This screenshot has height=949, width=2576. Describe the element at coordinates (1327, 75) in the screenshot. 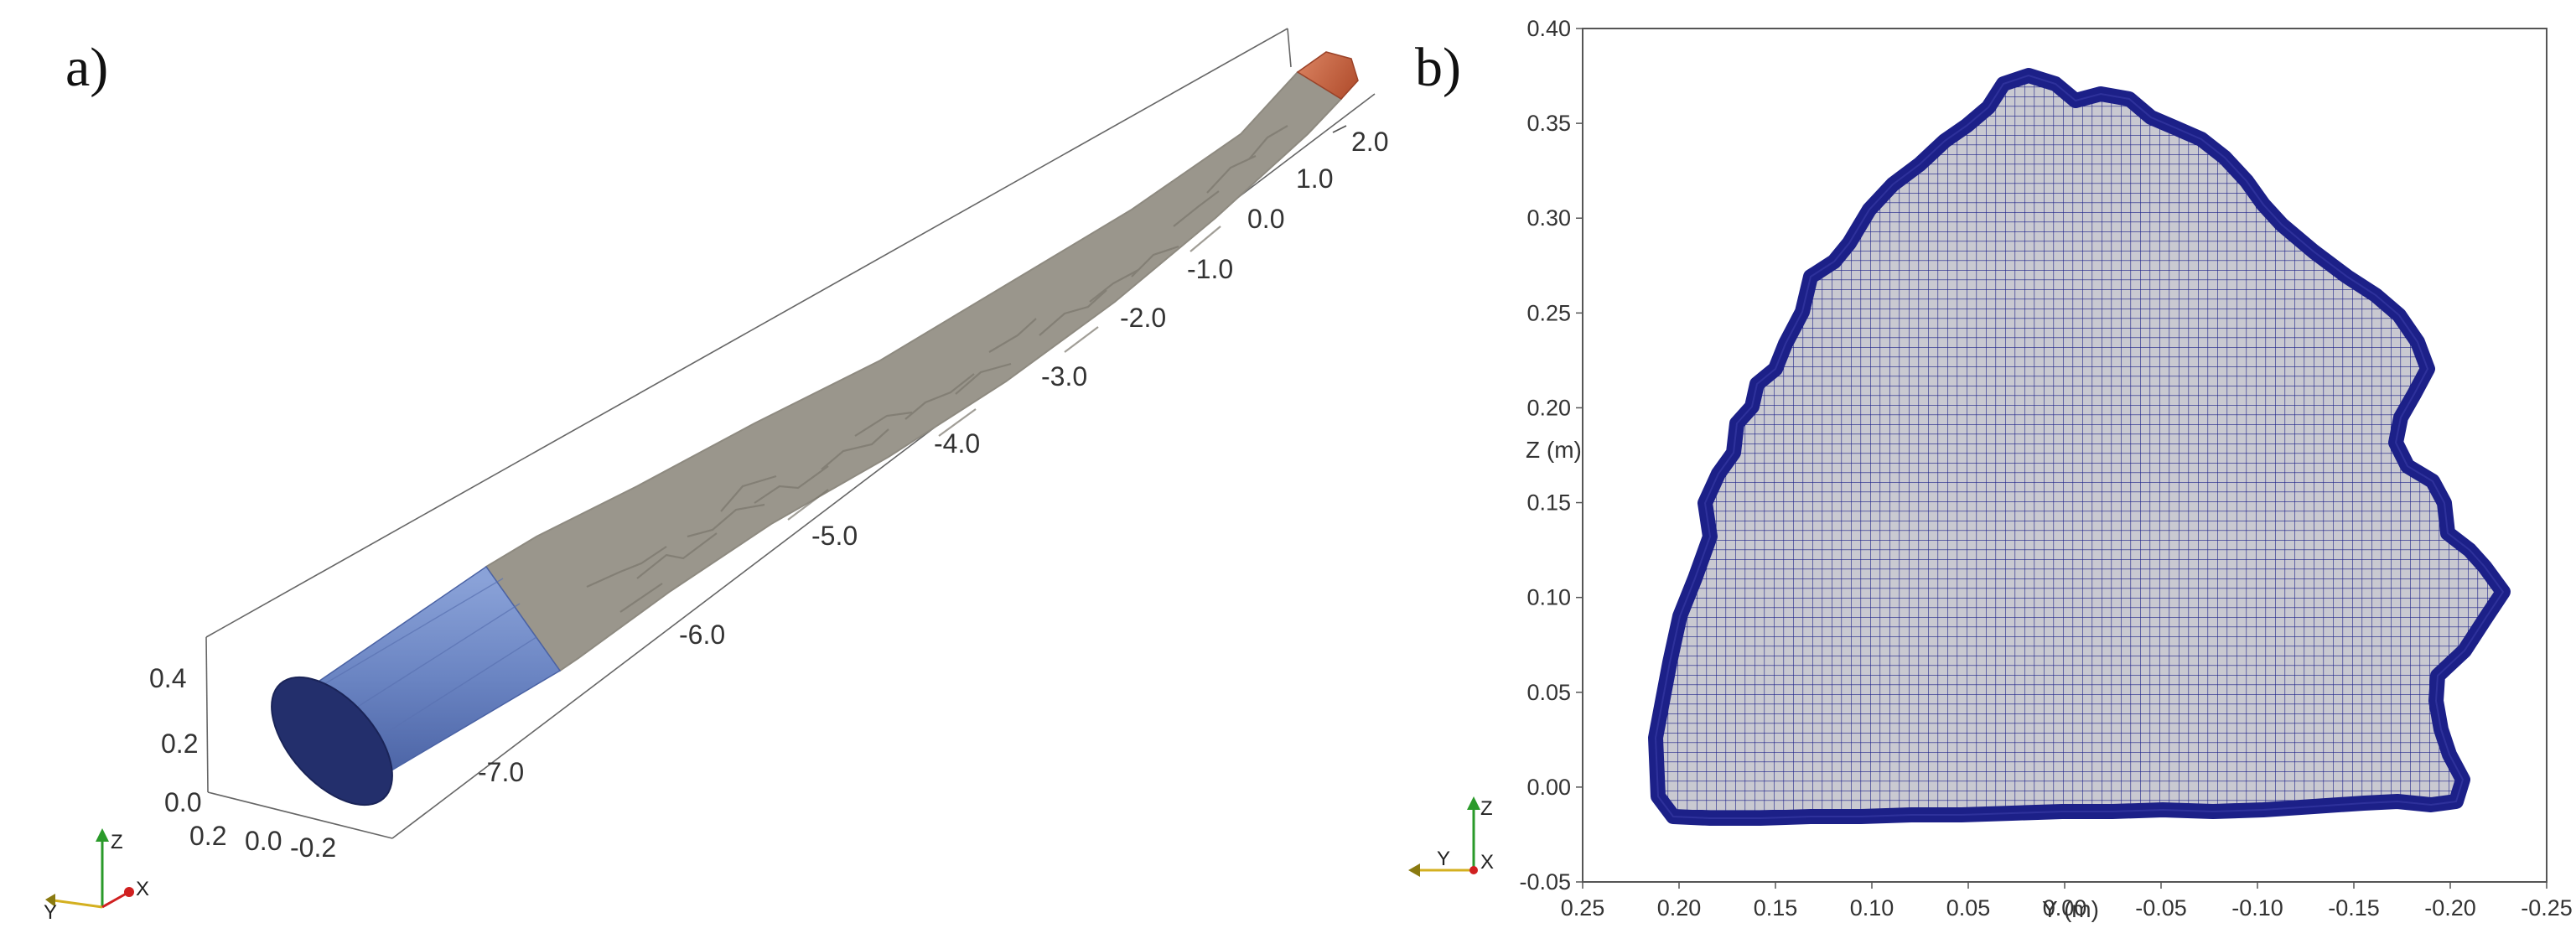

I see `outlet-cap` at that location.